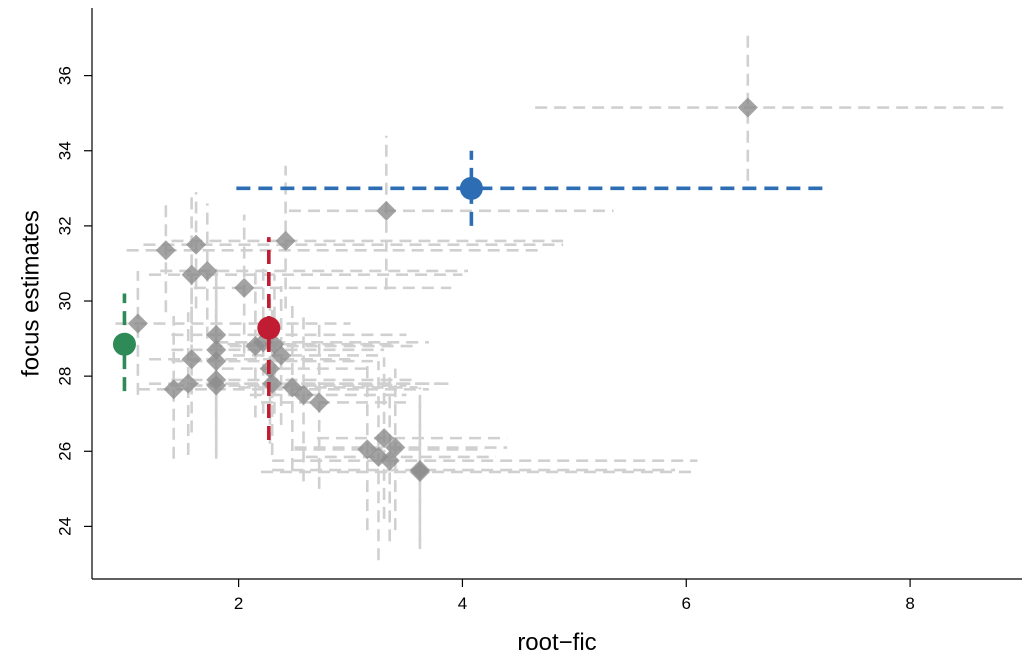 This screenshot has height=657, width=1035. I want to click on x-tick-label: 2, so click(238, 603).